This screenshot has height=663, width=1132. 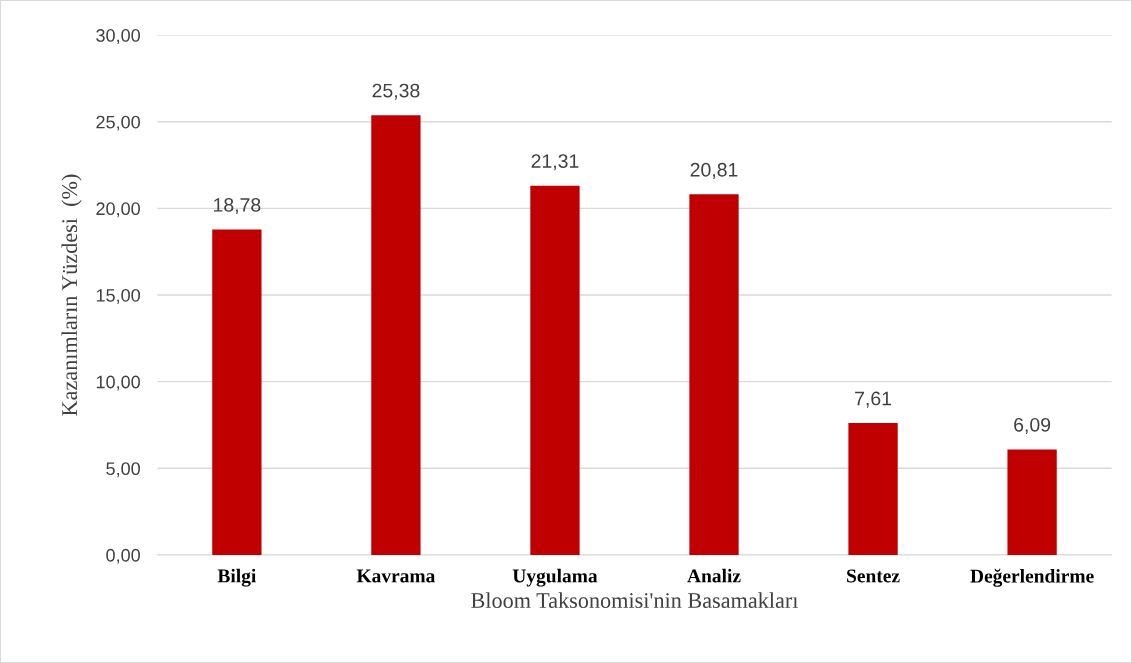 I want to click on y-tick-label: 5,00, so click(x=123, y=470).